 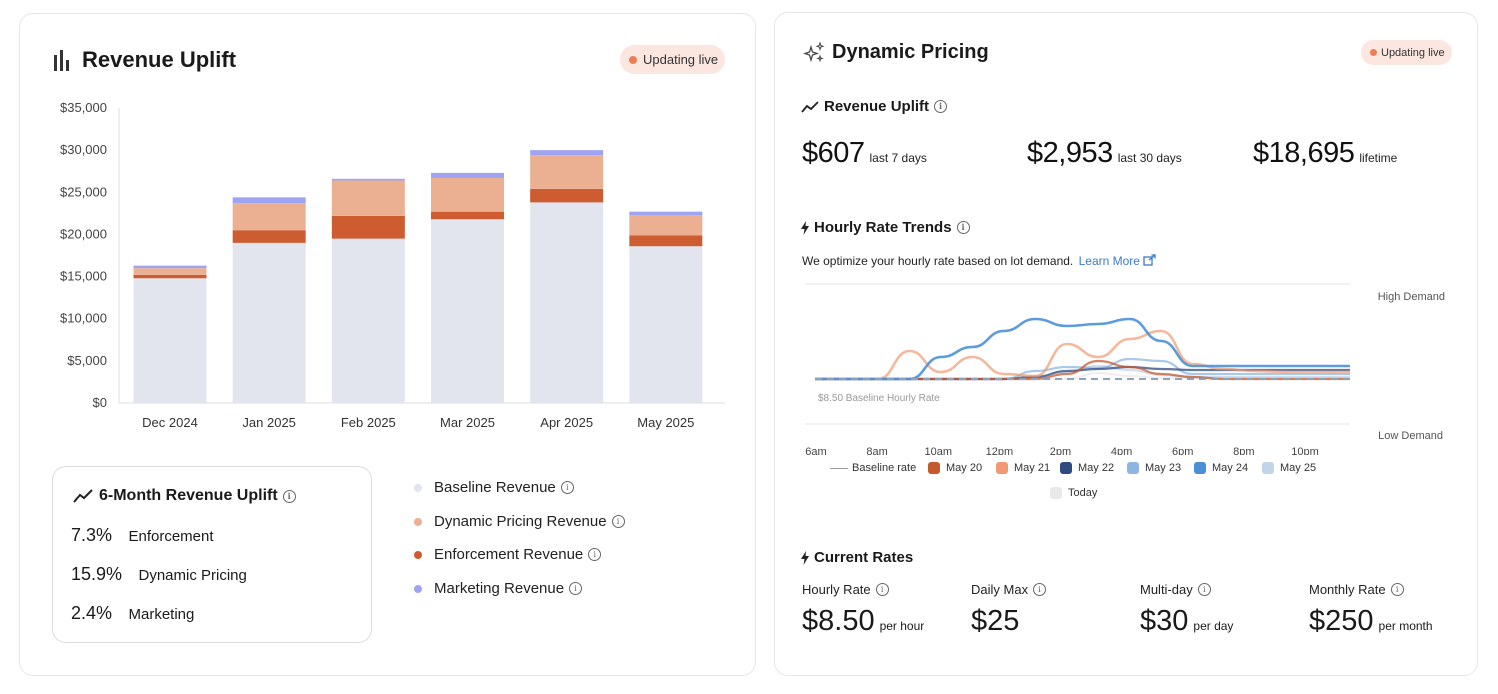 What do you see at coordinates (665, 422) in the screenshot?
I see `x-tick-label: May 2025` at bounding box center [665, 422].